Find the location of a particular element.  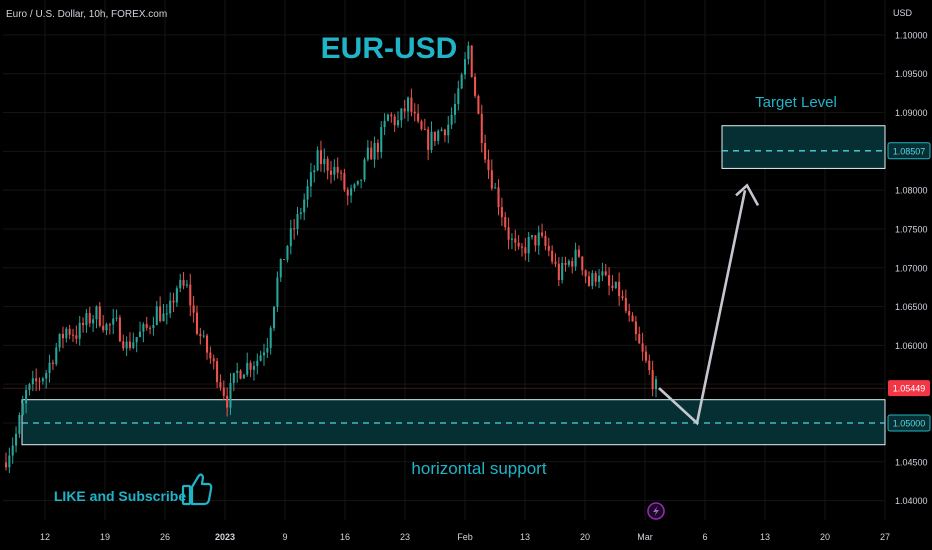

currency-label: USD is located at coordinates (903, 13).